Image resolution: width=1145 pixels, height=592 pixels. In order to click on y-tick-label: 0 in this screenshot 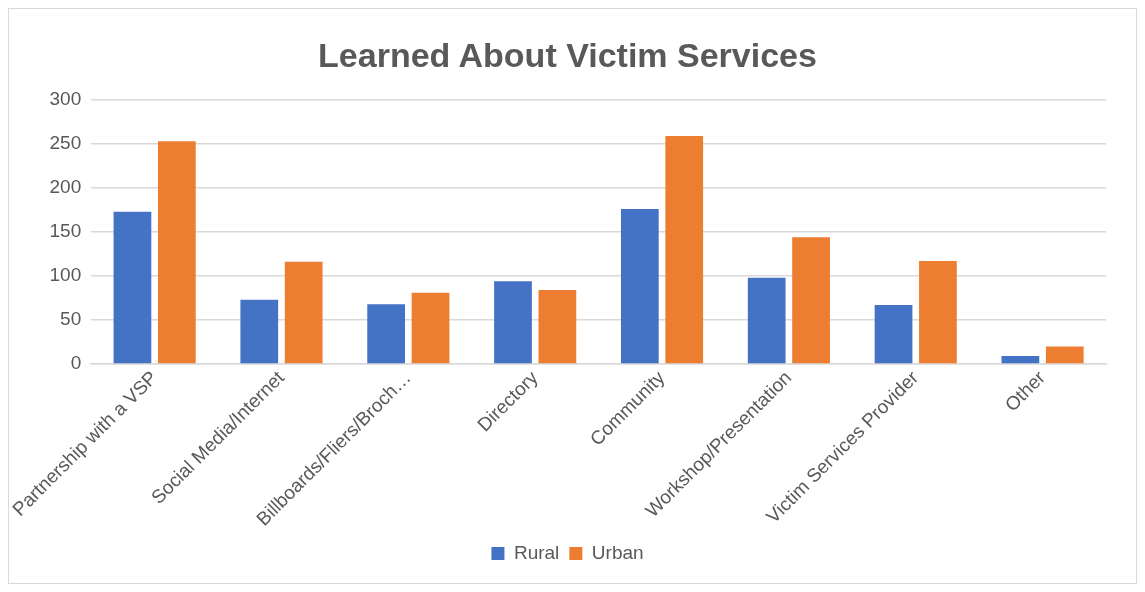, I will do `click(76, 363)`.